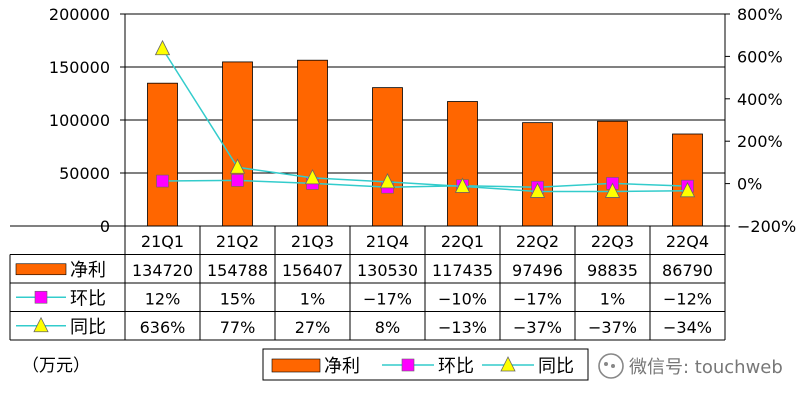 This screenshot has height=404, width=807. I want to click on data-label: 15%, so click(238, 298).